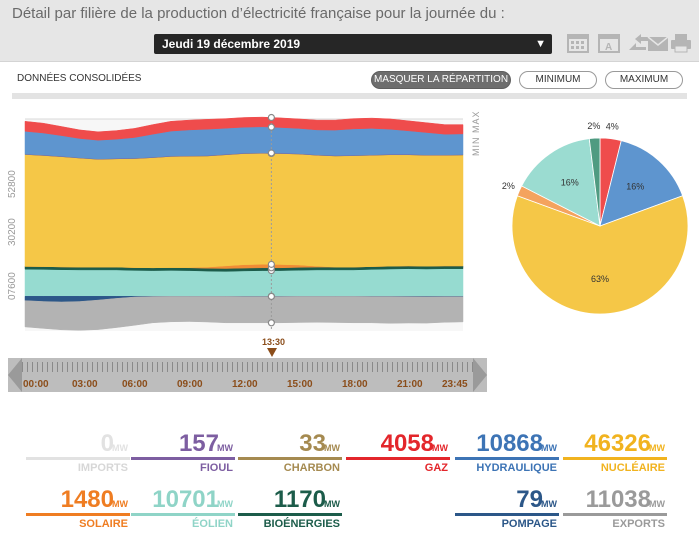 The height and width of the screenshot is (541, 699). I want to click on maximum-button: MAXIMUM, so click(644, 80).